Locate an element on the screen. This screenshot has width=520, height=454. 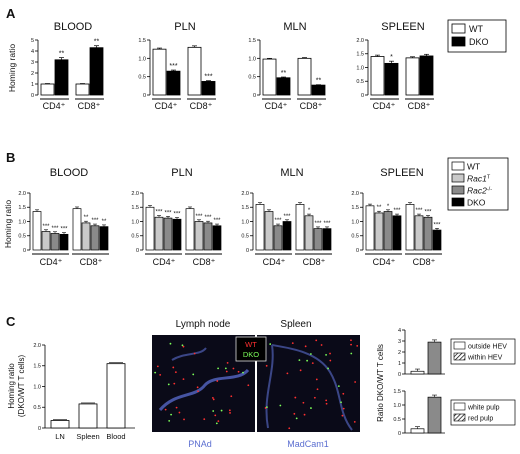
panel-c-right-tick-label: 1 is located at coordinates (399, 364).